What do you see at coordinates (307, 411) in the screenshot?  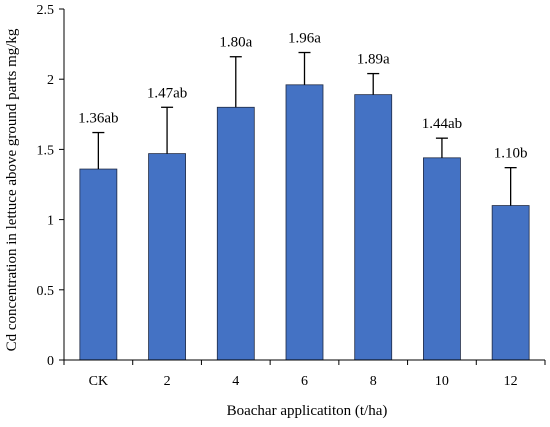 I see `x-axis-label: Boachar applicatiton (t/ha)` at bounding box center [307, 411].